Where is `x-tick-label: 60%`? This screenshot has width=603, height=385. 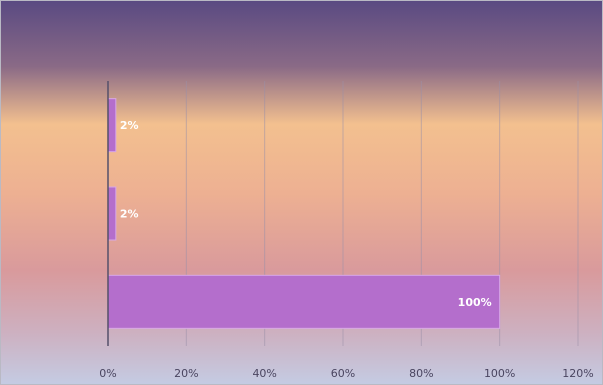
x-tick-label: 60% is located at coordinates (343, 373).